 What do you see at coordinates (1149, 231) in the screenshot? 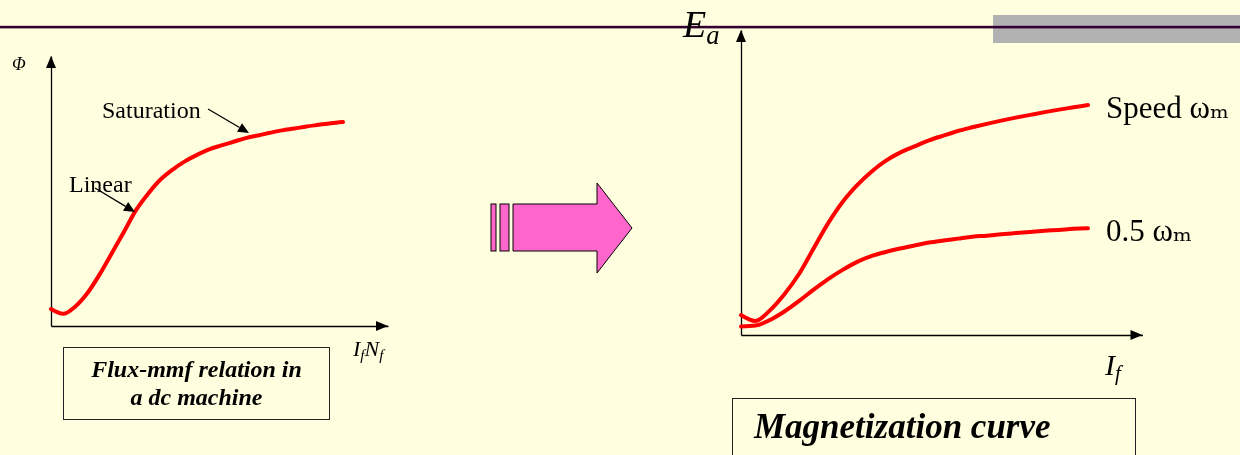
I see `series-label: 0.5 ωₘ` at bounding box center [1149, 231].